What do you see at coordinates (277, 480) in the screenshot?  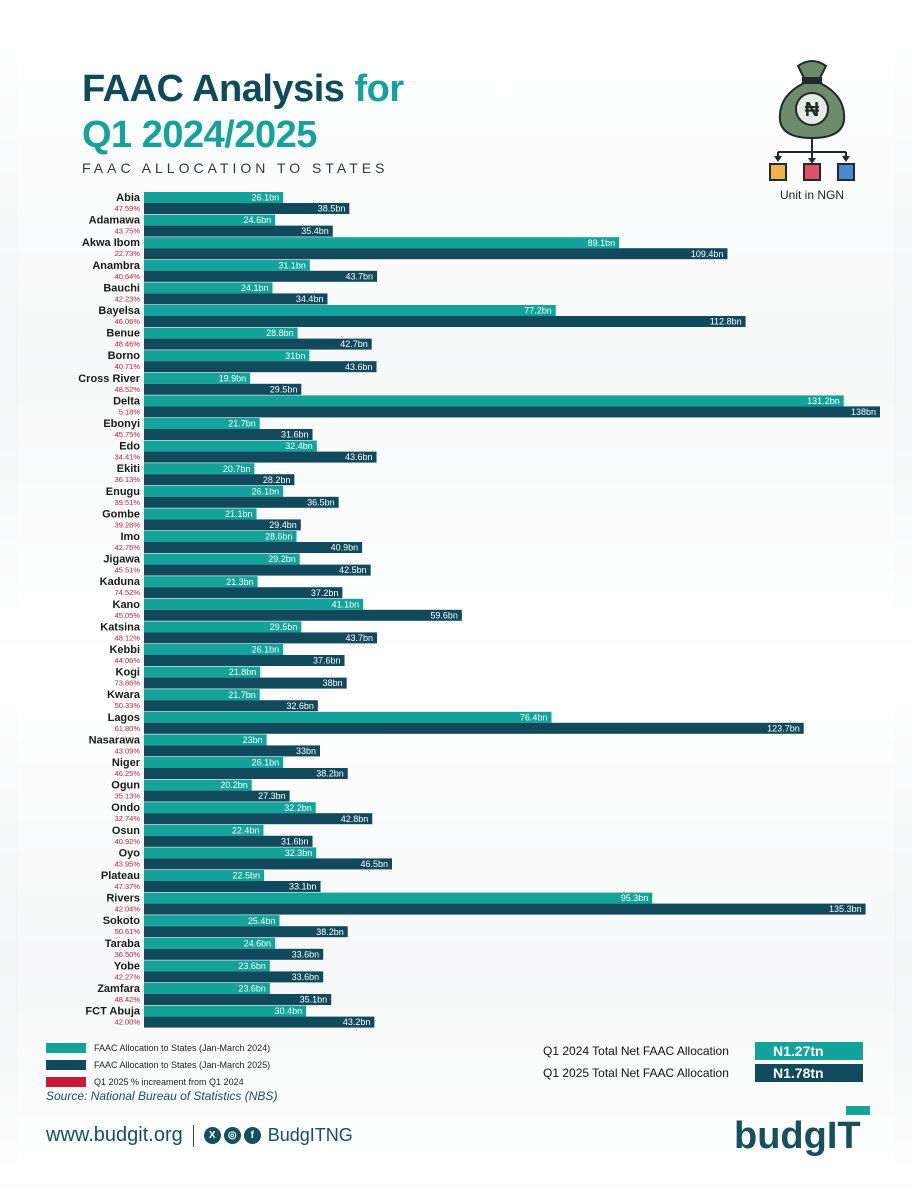 I see `bar-label-2025: 28.2bn` at bounding box center [277, 480].